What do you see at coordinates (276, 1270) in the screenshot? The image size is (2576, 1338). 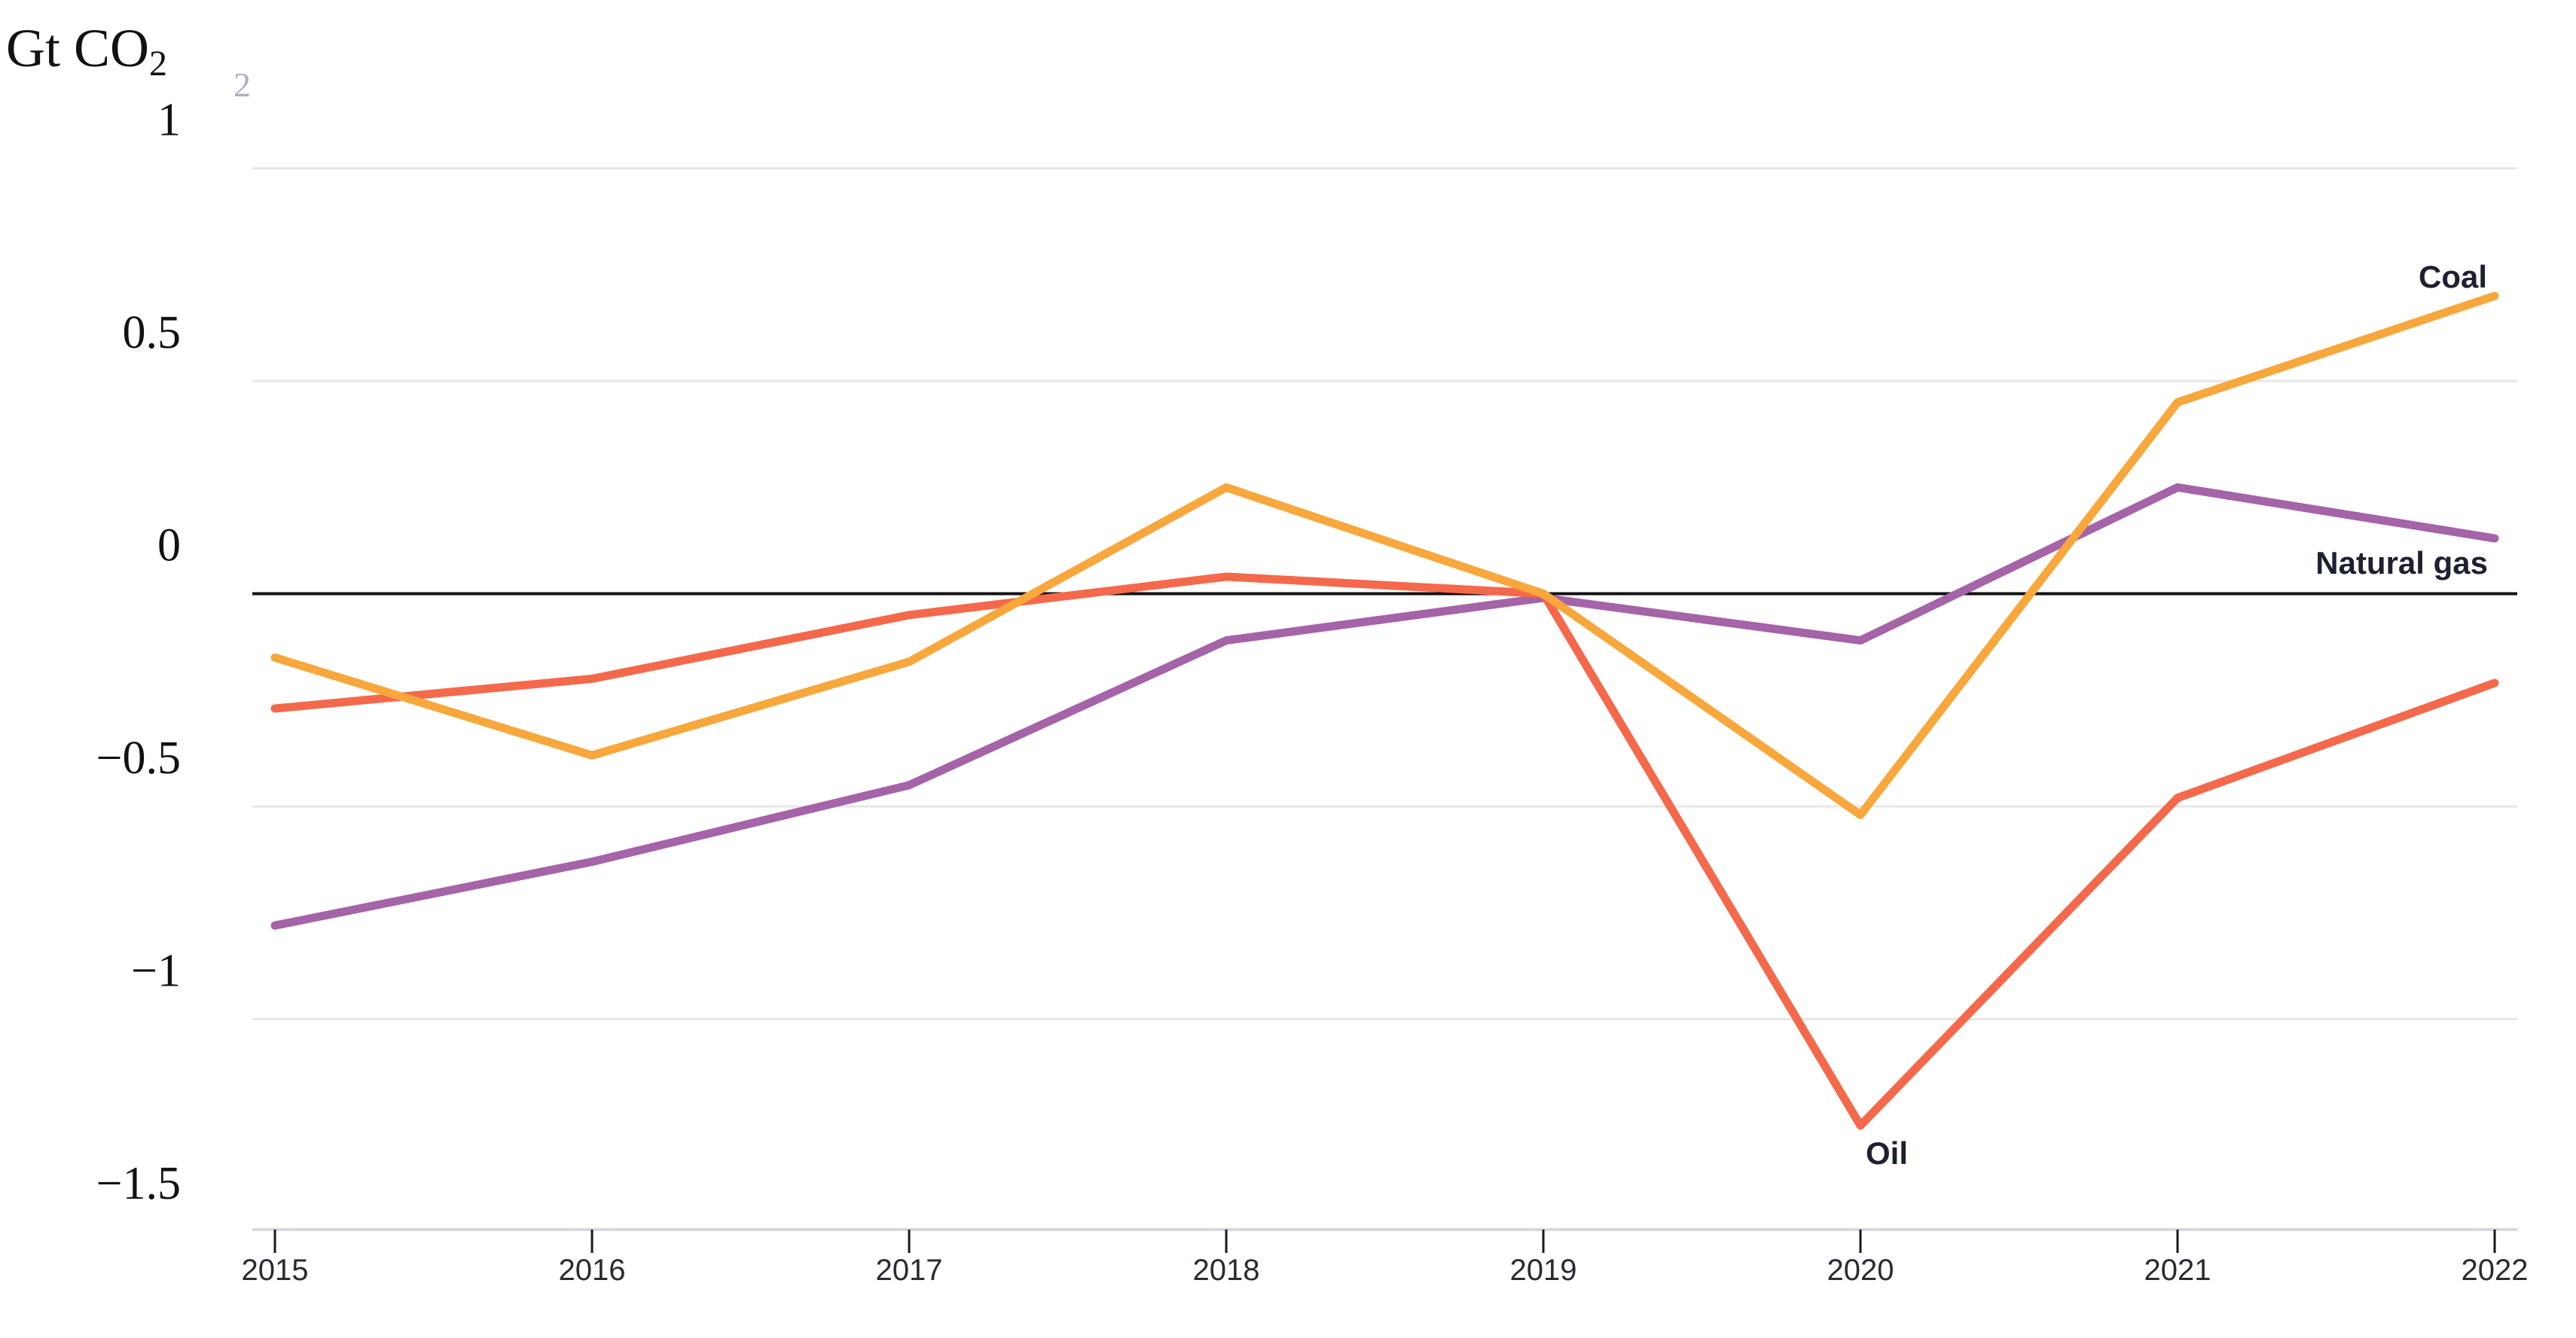 I see `x-tick-label: 2015` at bounding box center [276, 1270].